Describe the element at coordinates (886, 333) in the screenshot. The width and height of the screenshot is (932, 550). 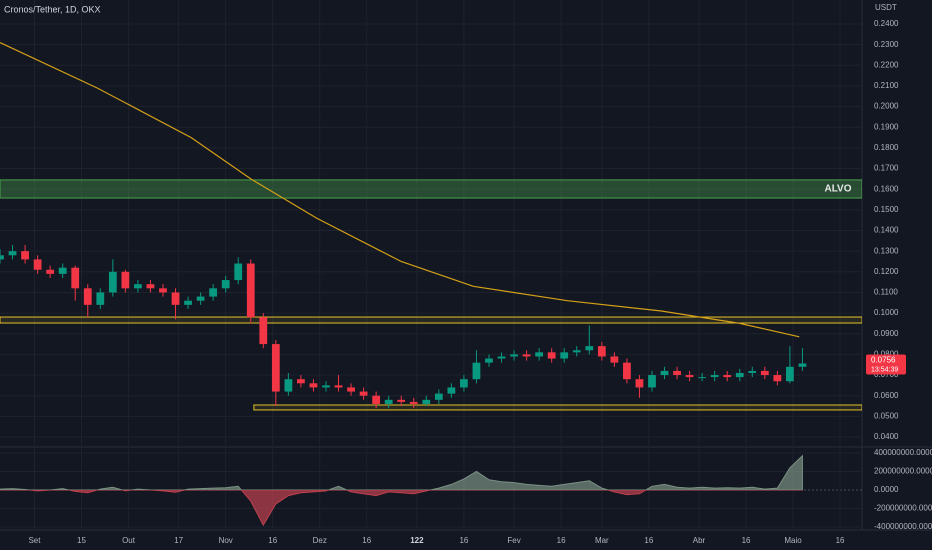
I see `y-tick-label: 0.0900` at that location.